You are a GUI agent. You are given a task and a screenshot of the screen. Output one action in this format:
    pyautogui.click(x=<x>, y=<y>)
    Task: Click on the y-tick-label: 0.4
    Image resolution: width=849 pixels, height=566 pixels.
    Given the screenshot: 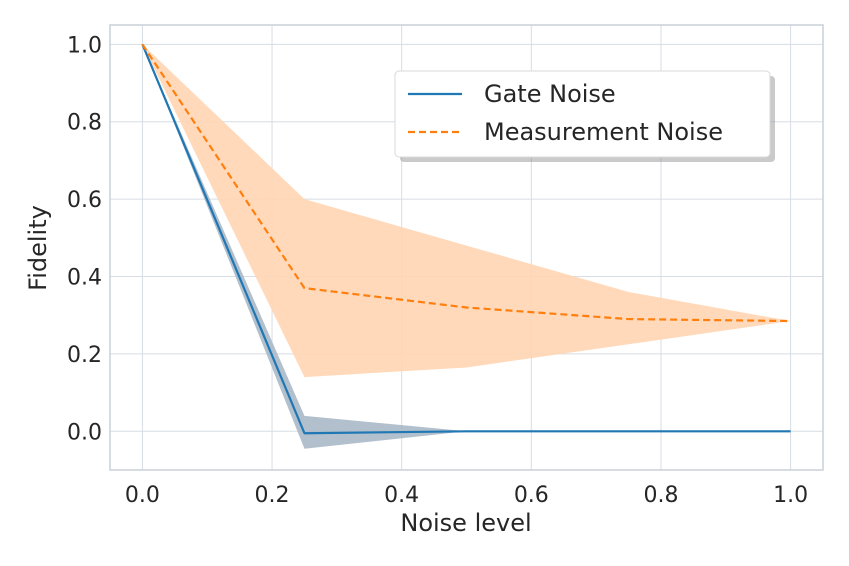 What is the action you would take?
    pyautogui.click(x=84, y=278)
    